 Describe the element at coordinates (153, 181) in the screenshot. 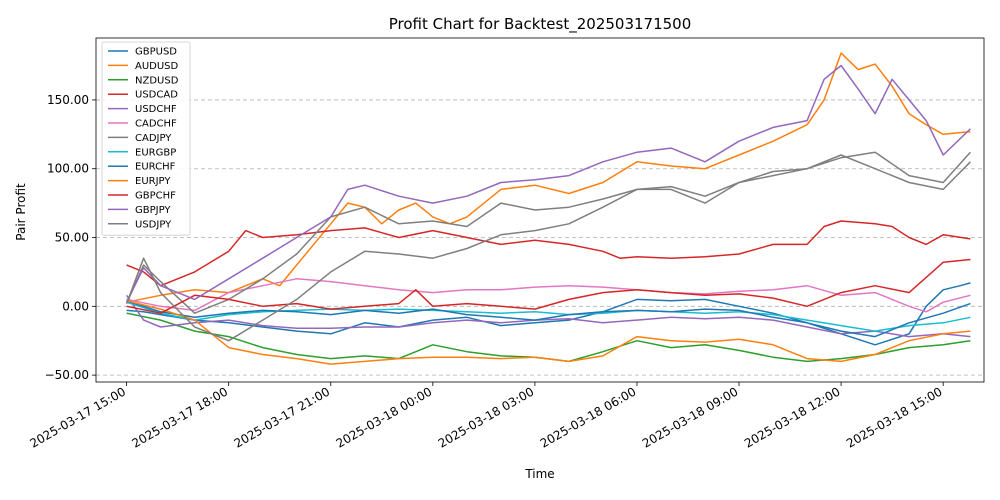

I see `legend-label: EURJPY` at that location.